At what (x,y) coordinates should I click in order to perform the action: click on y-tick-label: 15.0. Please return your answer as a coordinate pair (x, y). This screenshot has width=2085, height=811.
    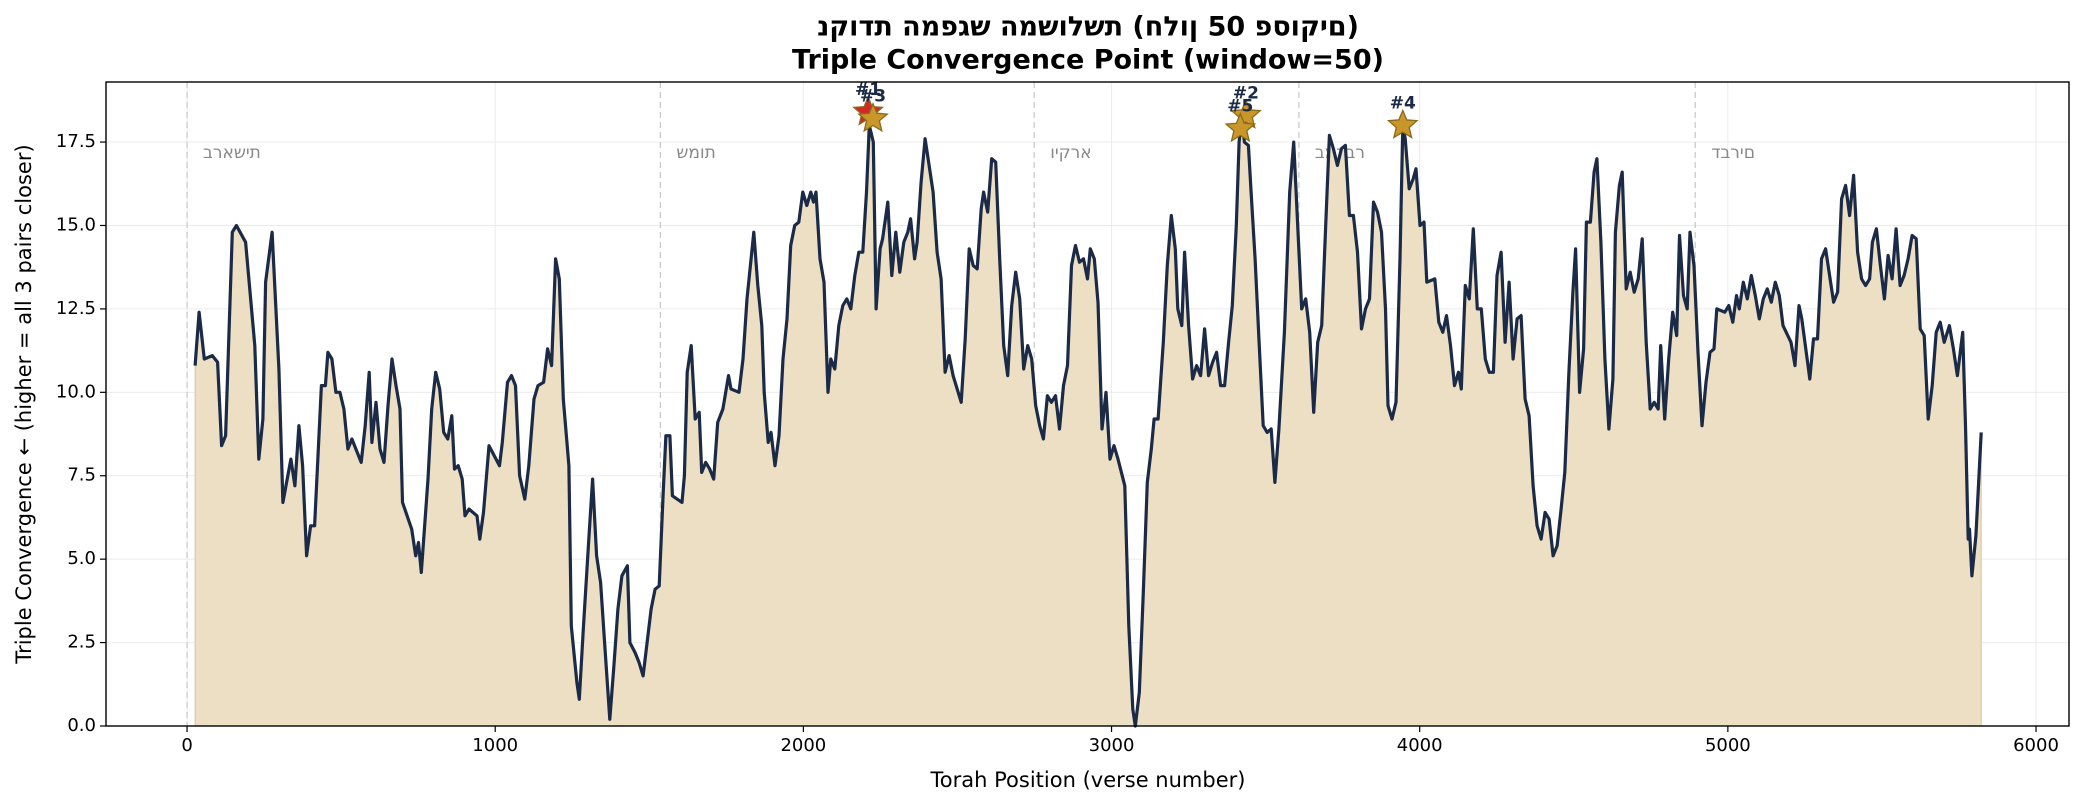
    Looking at the image, I should click on (76, 224).